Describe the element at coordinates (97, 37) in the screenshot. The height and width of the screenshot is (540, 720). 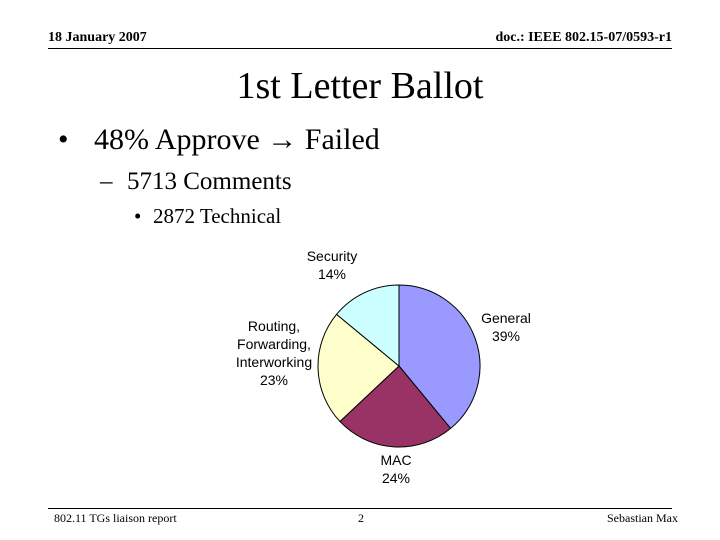
I see `header-date: 18 January 2007` at that location.